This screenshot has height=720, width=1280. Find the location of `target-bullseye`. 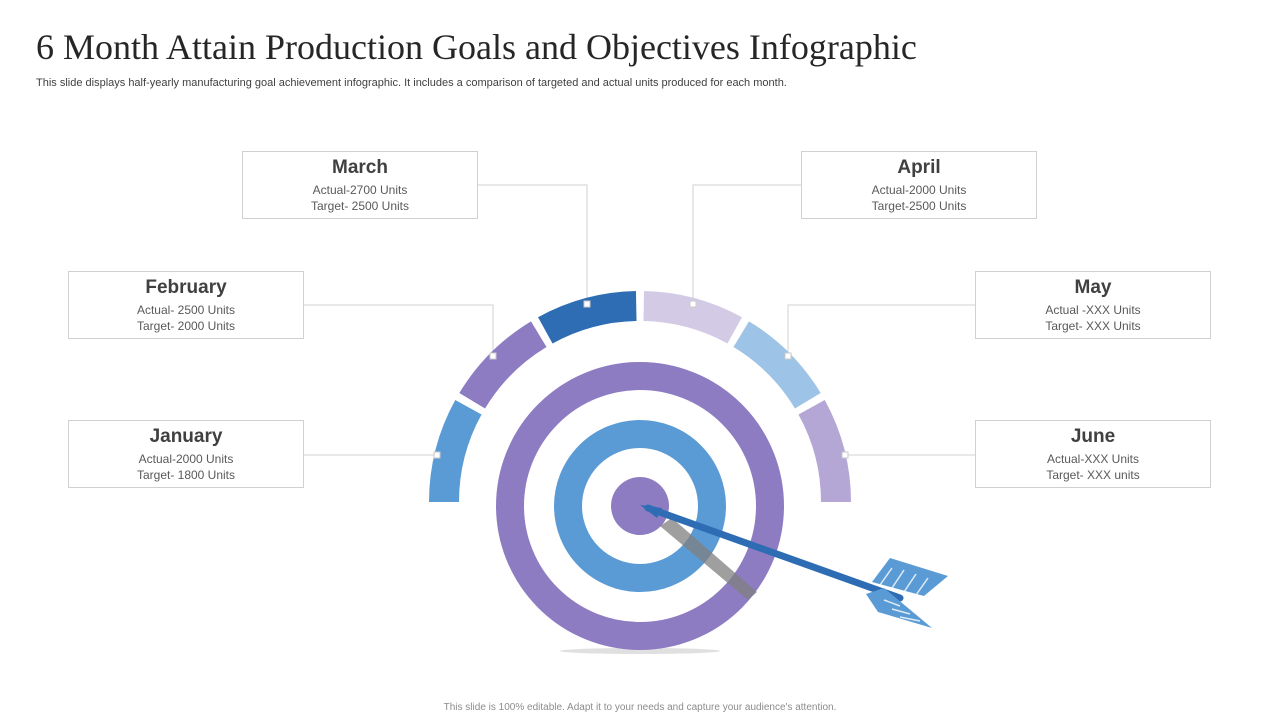

target-bullseye is located at coordinates (640, 506).